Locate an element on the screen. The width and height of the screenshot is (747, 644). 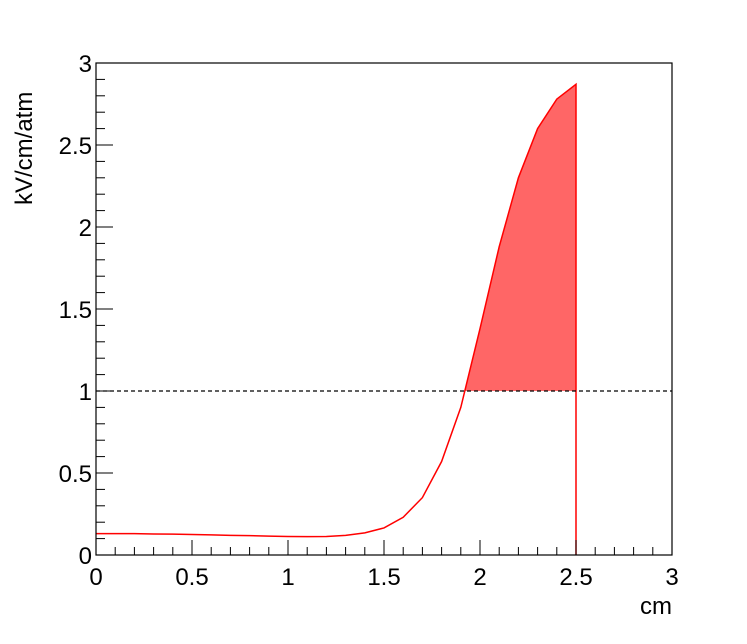
filled-area is located at coordinates (520, 237).